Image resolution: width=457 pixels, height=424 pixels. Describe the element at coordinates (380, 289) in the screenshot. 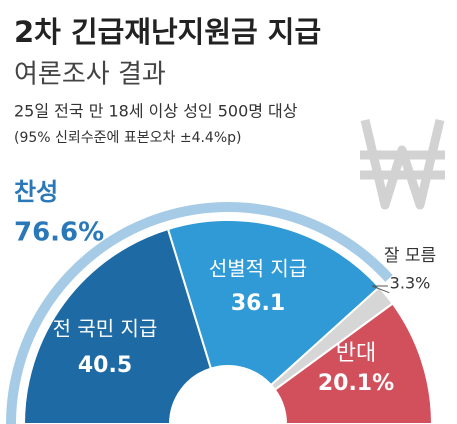

I see `leader-line` at that location.